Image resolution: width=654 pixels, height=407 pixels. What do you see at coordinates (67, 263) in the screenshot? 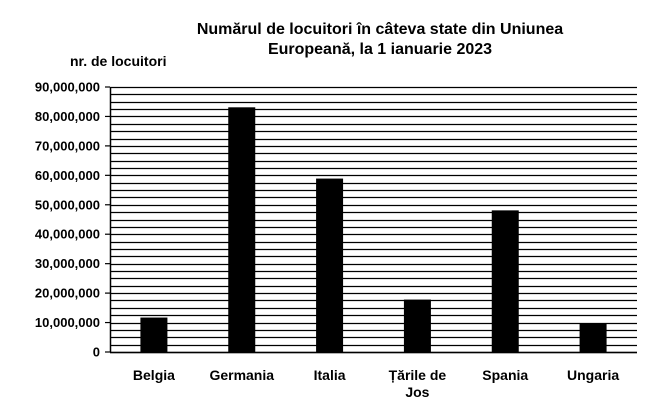
I see `y-tick-label: 30,000,000` at bounding box center [67, 263].